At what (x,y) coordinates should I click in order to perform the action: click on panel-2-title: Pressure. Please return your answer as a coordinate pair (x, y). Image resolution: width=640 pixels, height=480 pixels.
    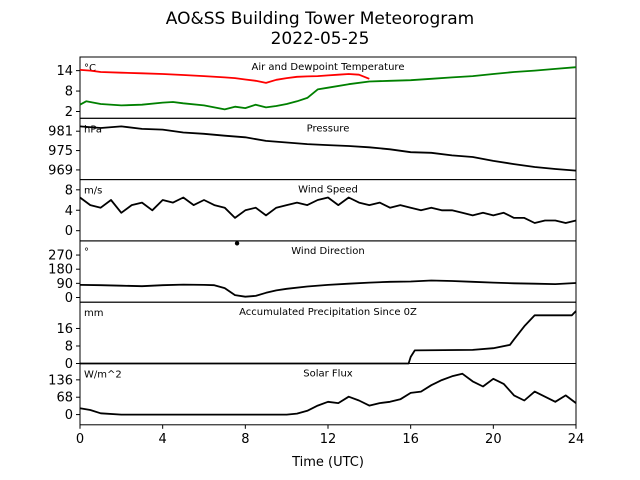
    Looking at the image, I should click on (328, 128).